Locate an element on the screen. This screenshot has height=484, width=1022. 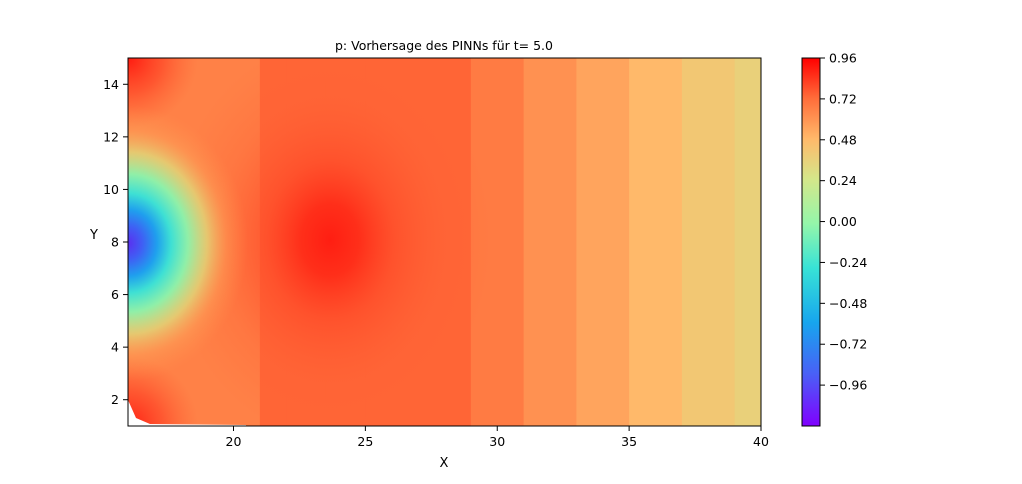
colorbar-tick-label: 0.96 is located at coordinates (843, 58).